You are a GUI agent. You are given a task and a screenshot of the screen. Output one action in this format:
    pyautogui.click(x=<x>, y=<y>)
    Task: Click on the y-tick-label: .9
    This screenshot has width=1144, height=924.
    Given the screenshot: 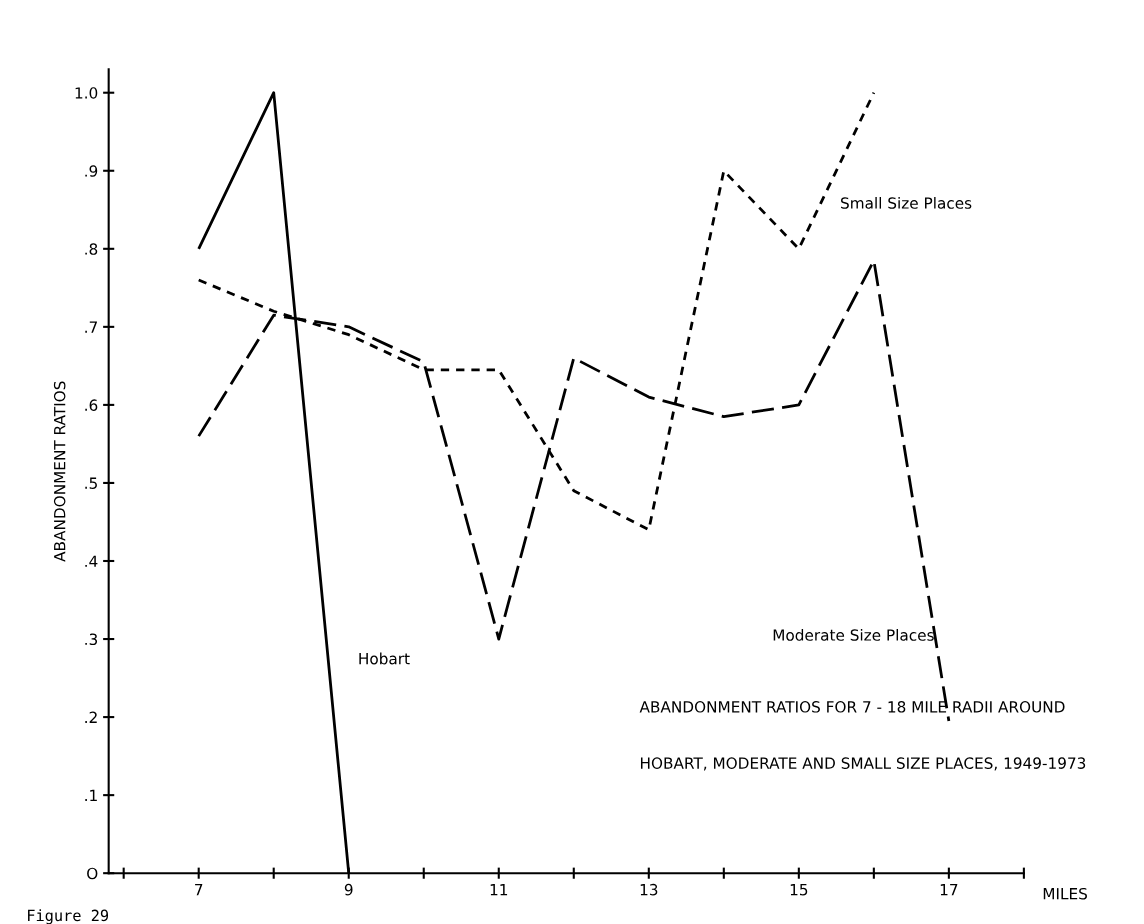 What is the action you would take?
    pyautogui.click(x=91, y=171)
    